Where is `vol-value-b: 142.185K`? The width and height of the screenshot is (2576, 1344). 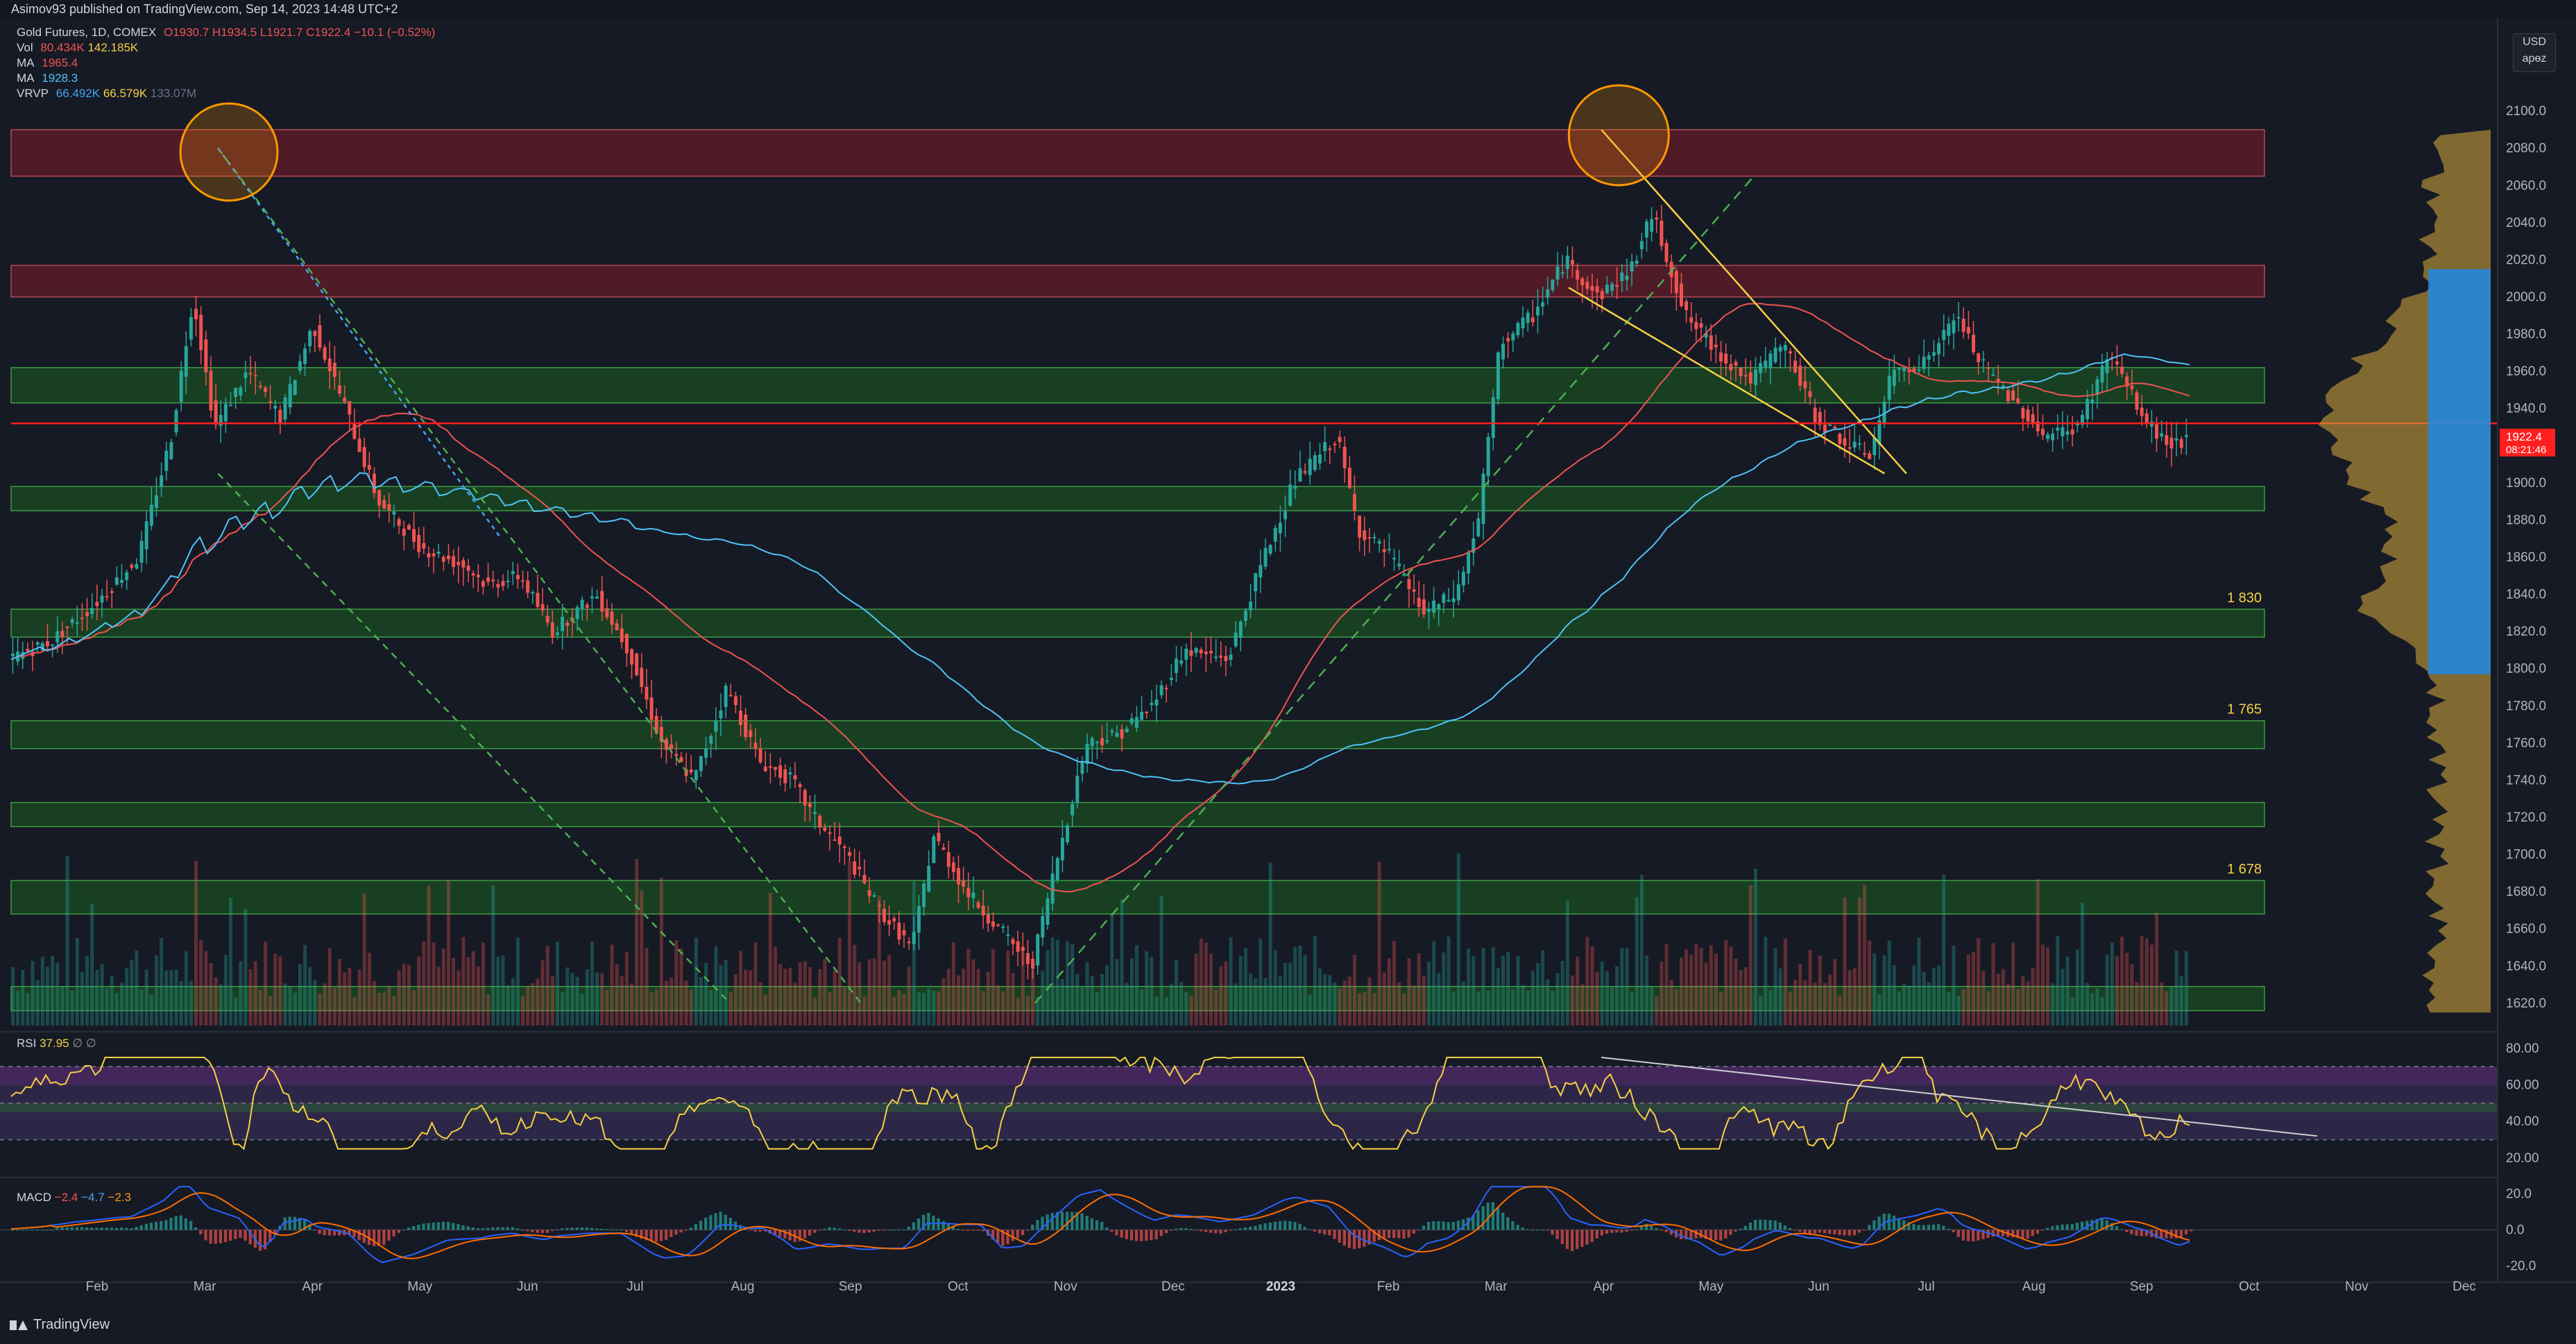 vol-value-b: 142.185K is located at coordinates (113, 47).